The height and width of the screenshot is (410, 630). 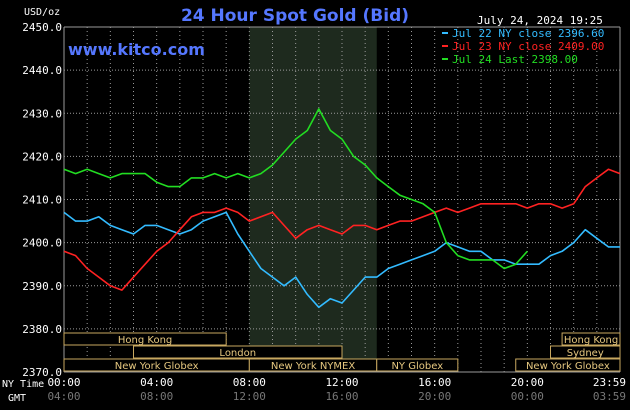 I want to click on x-tick-label-gmt: 20:00, so click(x=434, y=396).